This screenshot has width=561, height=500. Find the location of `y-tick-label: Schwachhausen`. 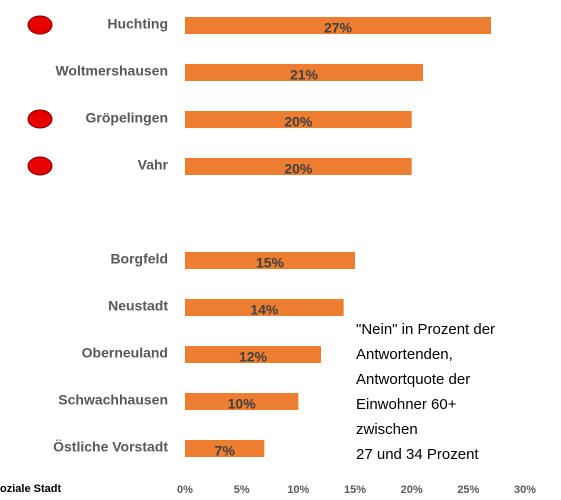

y-tick-label: Schwachhausen is located at coordinates (113, 400).